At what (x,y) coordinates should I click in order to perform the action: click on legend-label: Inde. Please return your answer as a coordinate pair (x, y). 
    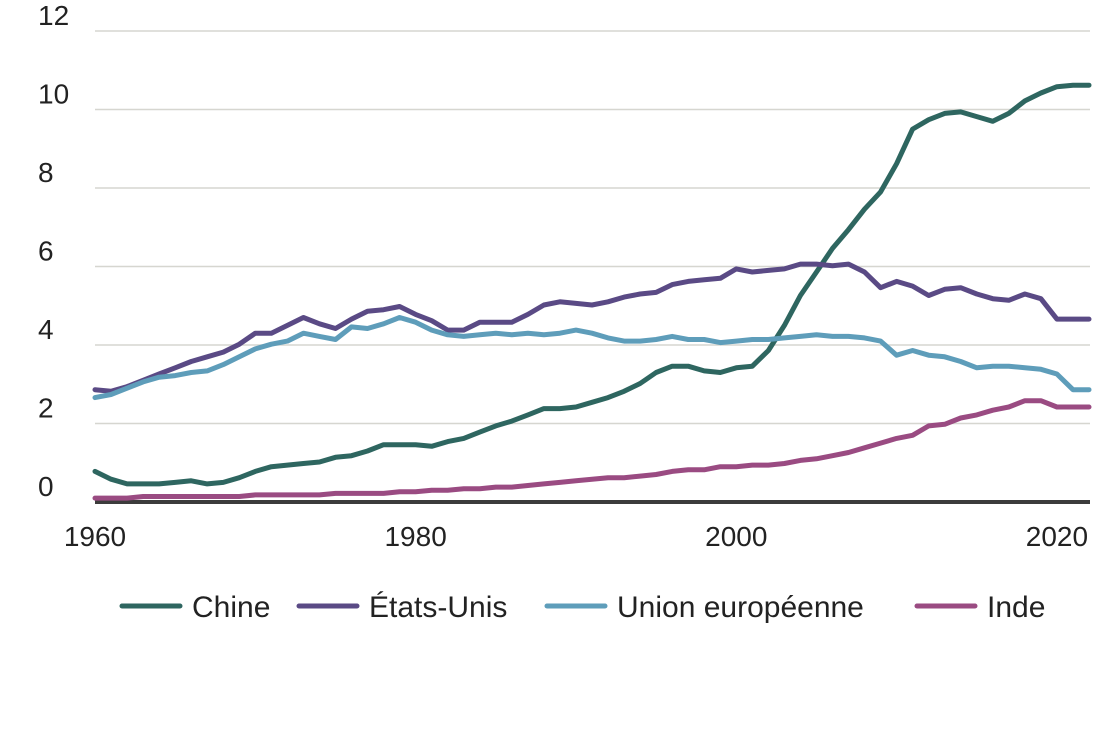
    Looking at the image, I should click on (1016, 607).